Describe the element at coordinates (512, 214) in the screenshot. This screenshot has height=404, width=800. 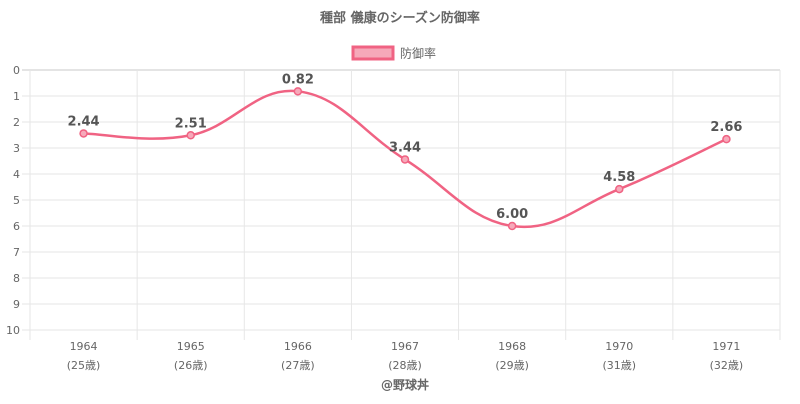
I see `data-label: 6.00` at that location.